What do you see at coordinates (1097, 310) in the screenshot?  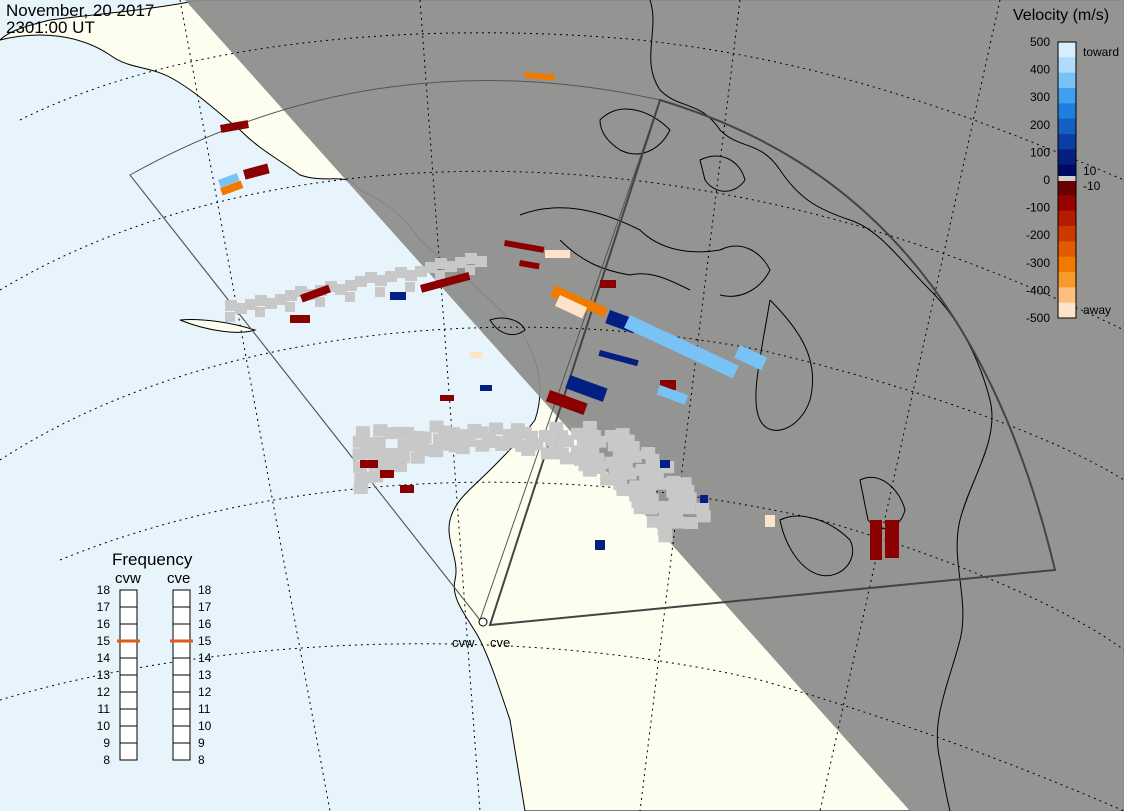 I see `legend-away-label: away` at bounding box center [1097, 310].